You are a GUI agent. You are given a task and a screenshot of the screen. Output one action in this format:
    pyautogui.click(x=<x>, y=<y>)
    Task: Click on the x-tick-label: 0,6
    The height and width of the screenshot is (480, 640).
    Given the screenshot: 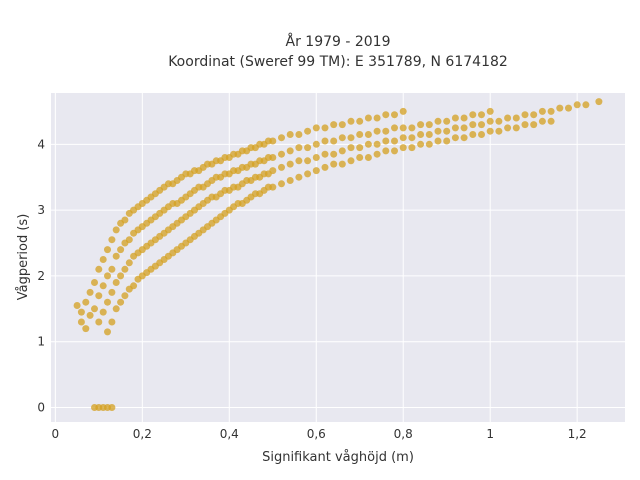 What is the action you would take?
    pyautogui.click(x=316, y=434)
    